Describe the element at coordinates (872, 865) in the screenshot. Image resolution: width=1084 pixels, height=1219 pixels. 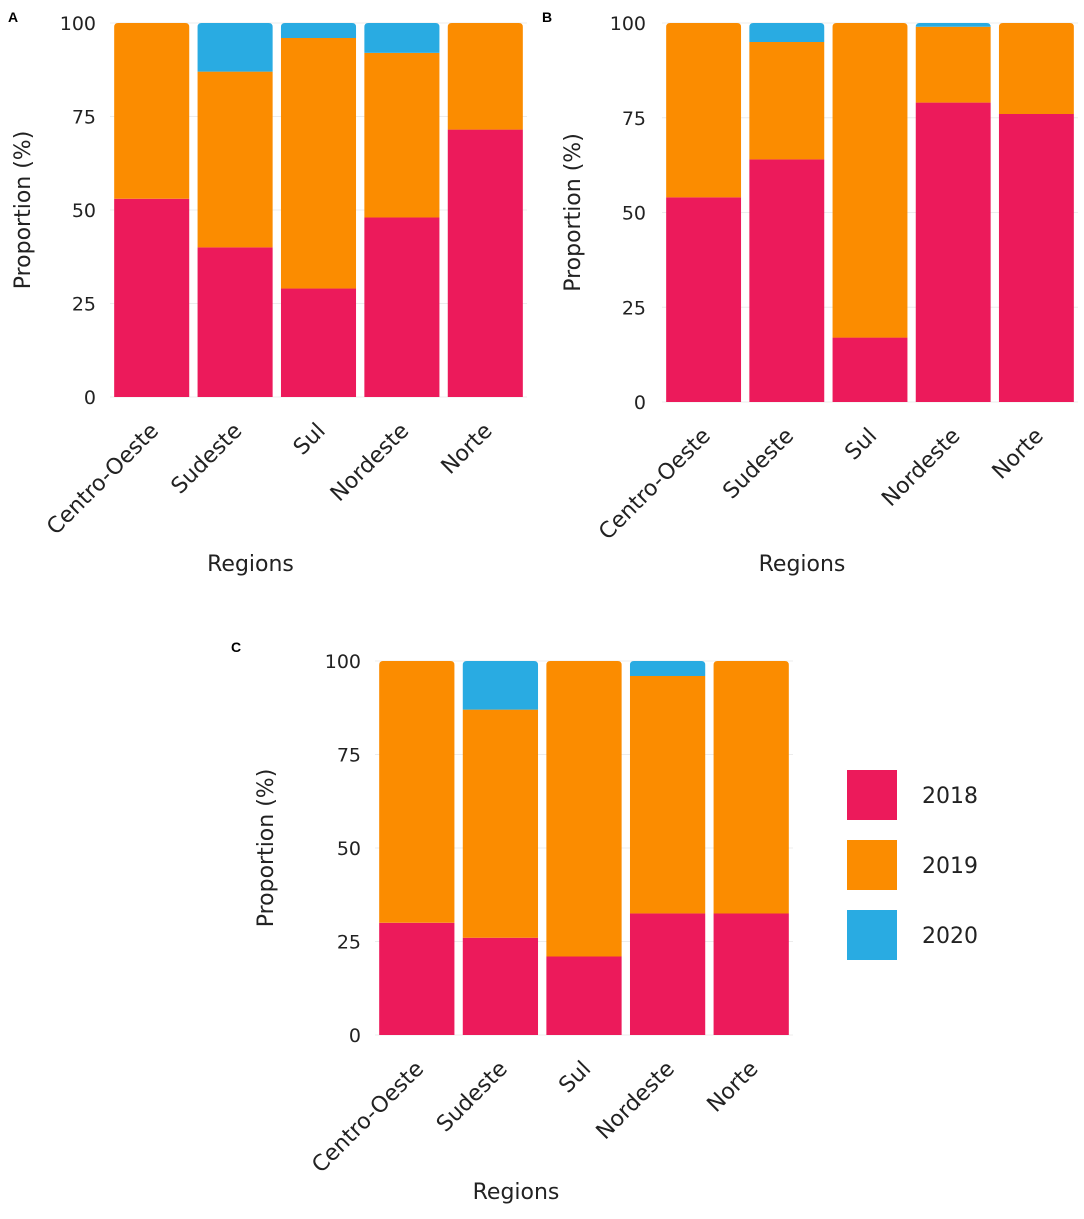
I see `legend-swatch-2019` at that location.